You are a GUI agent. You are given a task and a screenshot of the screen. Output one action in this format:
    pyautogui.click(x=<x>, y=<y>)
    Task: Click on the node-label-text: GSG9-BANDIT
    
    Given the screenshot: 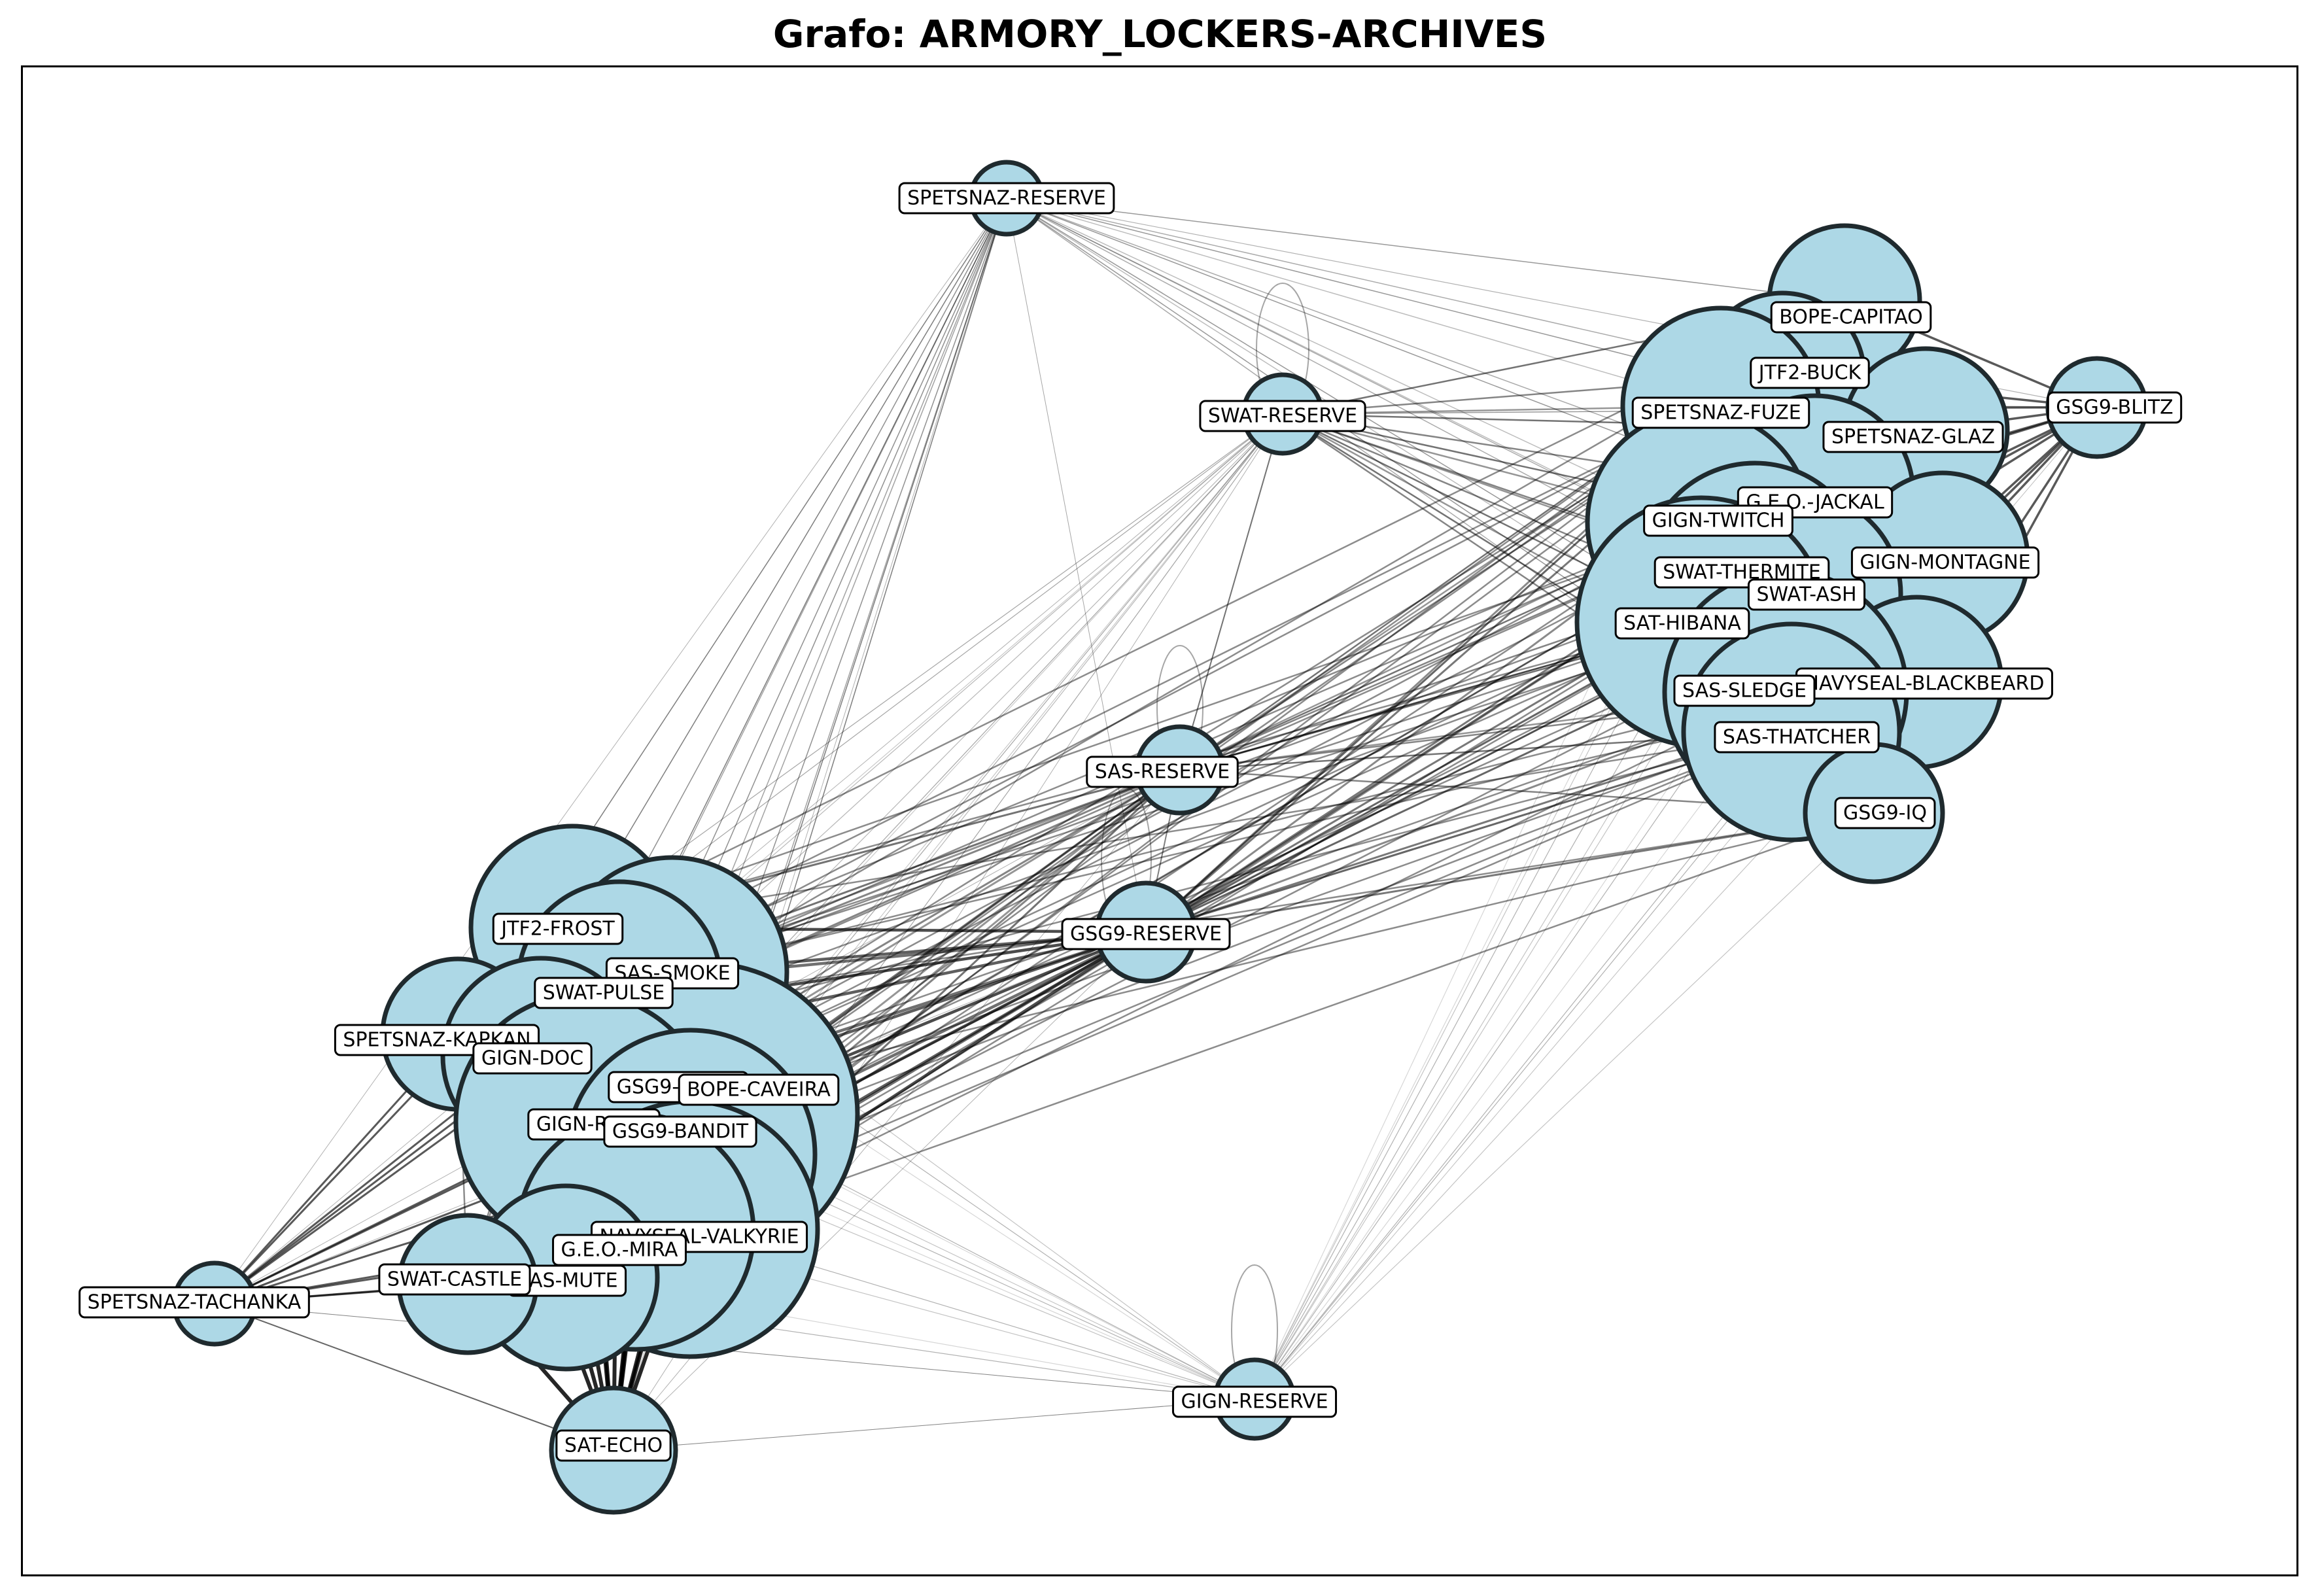 What is the action you would take?
    pyautogui.click(x=680, y=1131)
    